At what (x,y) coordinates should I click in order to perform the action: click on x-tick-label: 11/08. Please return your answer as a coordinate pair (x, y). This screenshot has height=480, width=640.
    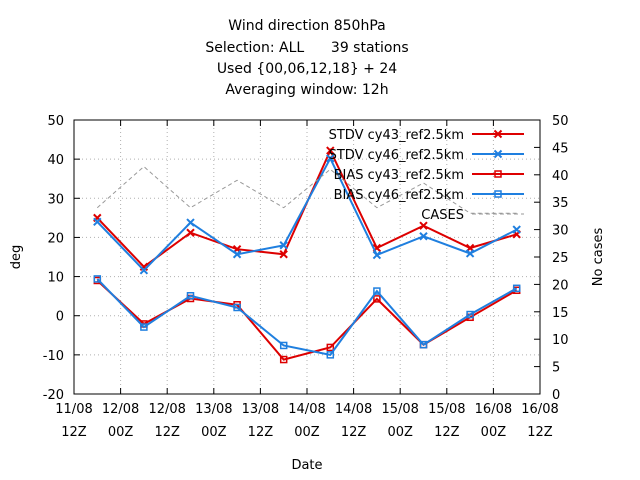
    Looking at the image, I should click on (73, 409).